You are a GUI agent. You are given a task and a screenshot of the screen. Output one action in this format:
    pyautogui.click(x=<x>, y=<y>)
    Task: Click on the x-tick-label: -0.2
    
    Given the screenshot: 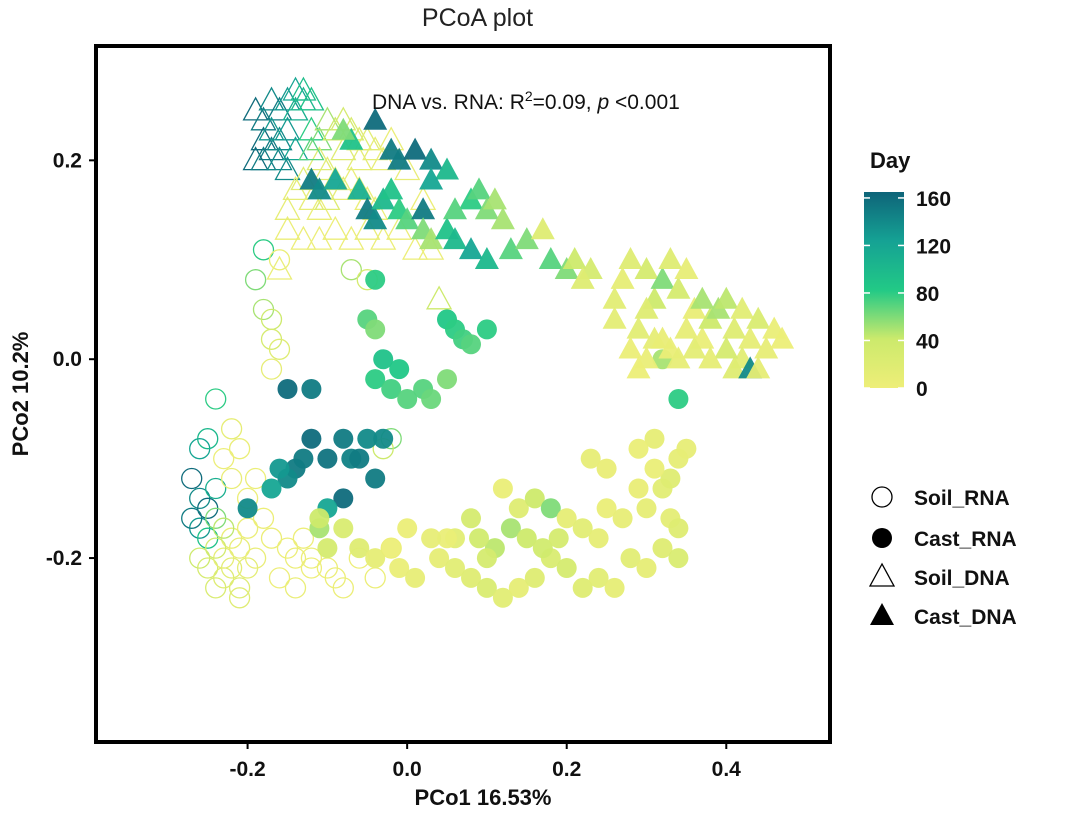 What is the action you would take?
    pyautogui.click(x=247, y=769)
    